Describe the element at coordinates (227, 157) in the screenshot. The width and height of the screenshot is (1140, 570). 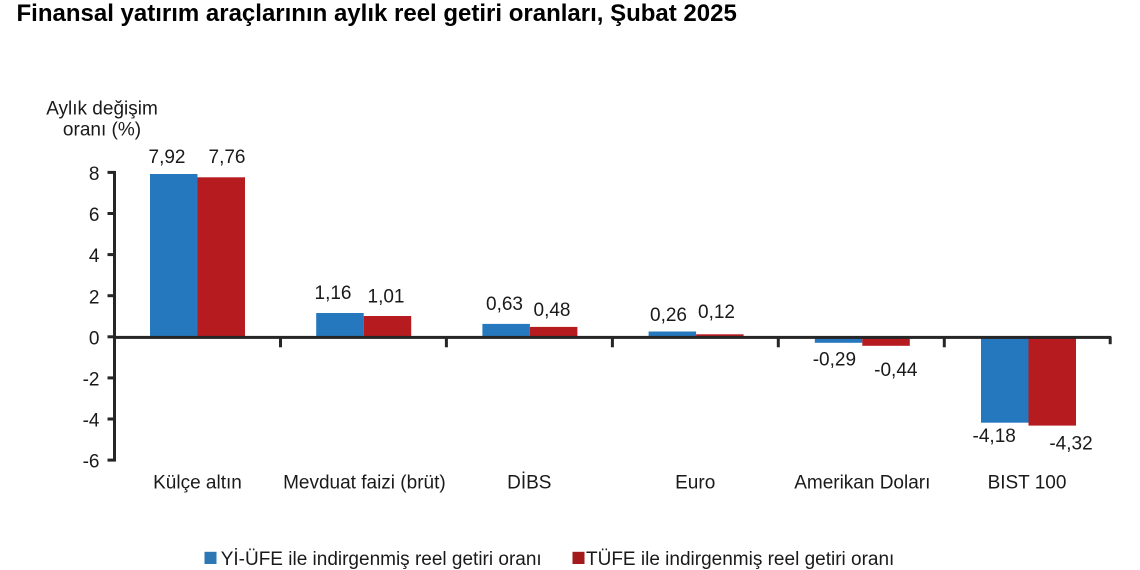
I see `svg-text: 7,76` at that location.